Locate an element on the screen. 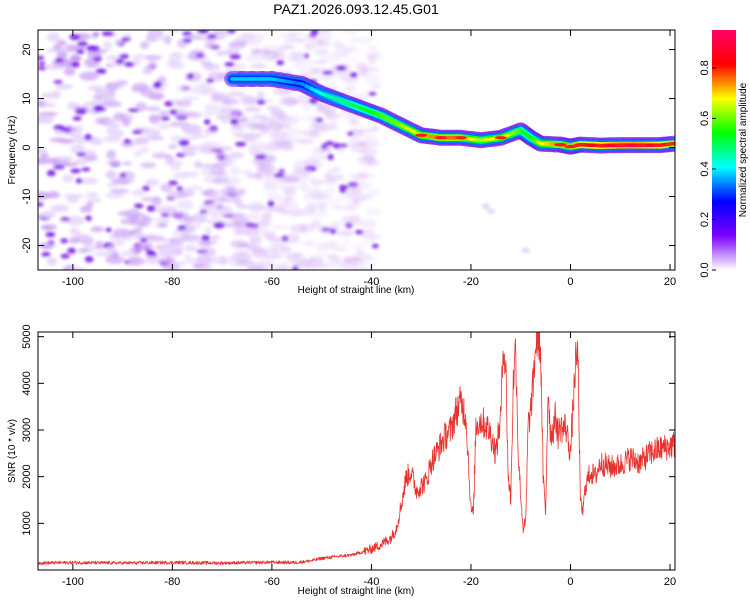 The width and height of the screenshot is (750, 600). figure-title: PAZ1.2026.093.12.45.G01 is located at coordinates (356, 9).